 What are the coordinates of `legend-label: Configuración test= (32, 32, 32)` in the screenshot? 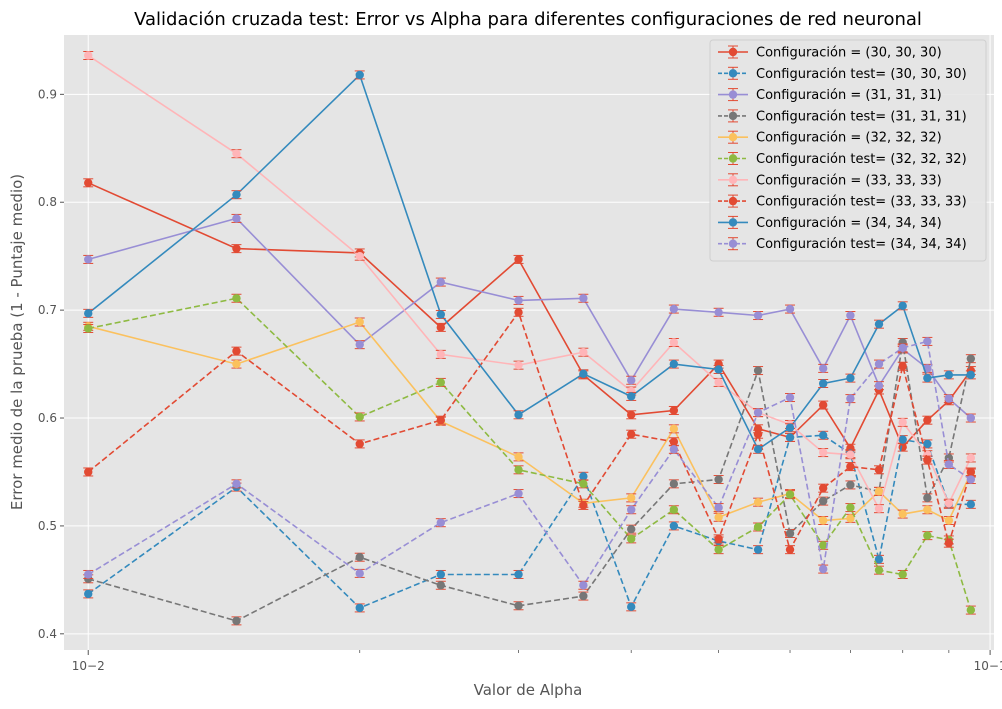 It's located at (861, 159).